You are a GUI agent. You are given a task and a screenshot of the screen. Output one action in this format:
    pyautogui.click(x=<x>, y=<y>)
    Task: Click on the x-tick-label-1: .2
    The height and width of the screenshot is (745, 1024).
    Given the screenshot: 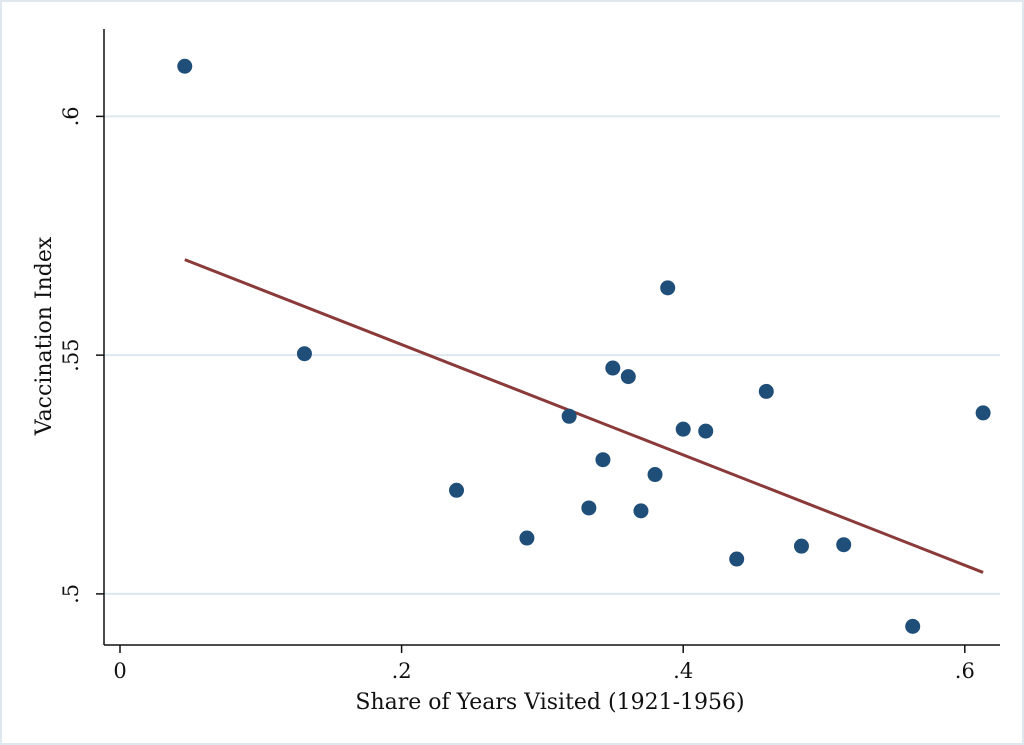 What is the action you would take?
    pyautogui.click(x=402, y=671)
    